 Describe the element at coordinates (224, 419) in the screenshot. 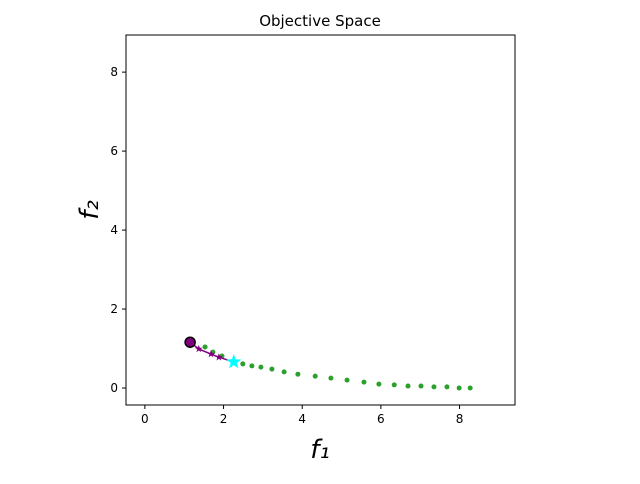

I see `x-tick-label: 2` at that location.